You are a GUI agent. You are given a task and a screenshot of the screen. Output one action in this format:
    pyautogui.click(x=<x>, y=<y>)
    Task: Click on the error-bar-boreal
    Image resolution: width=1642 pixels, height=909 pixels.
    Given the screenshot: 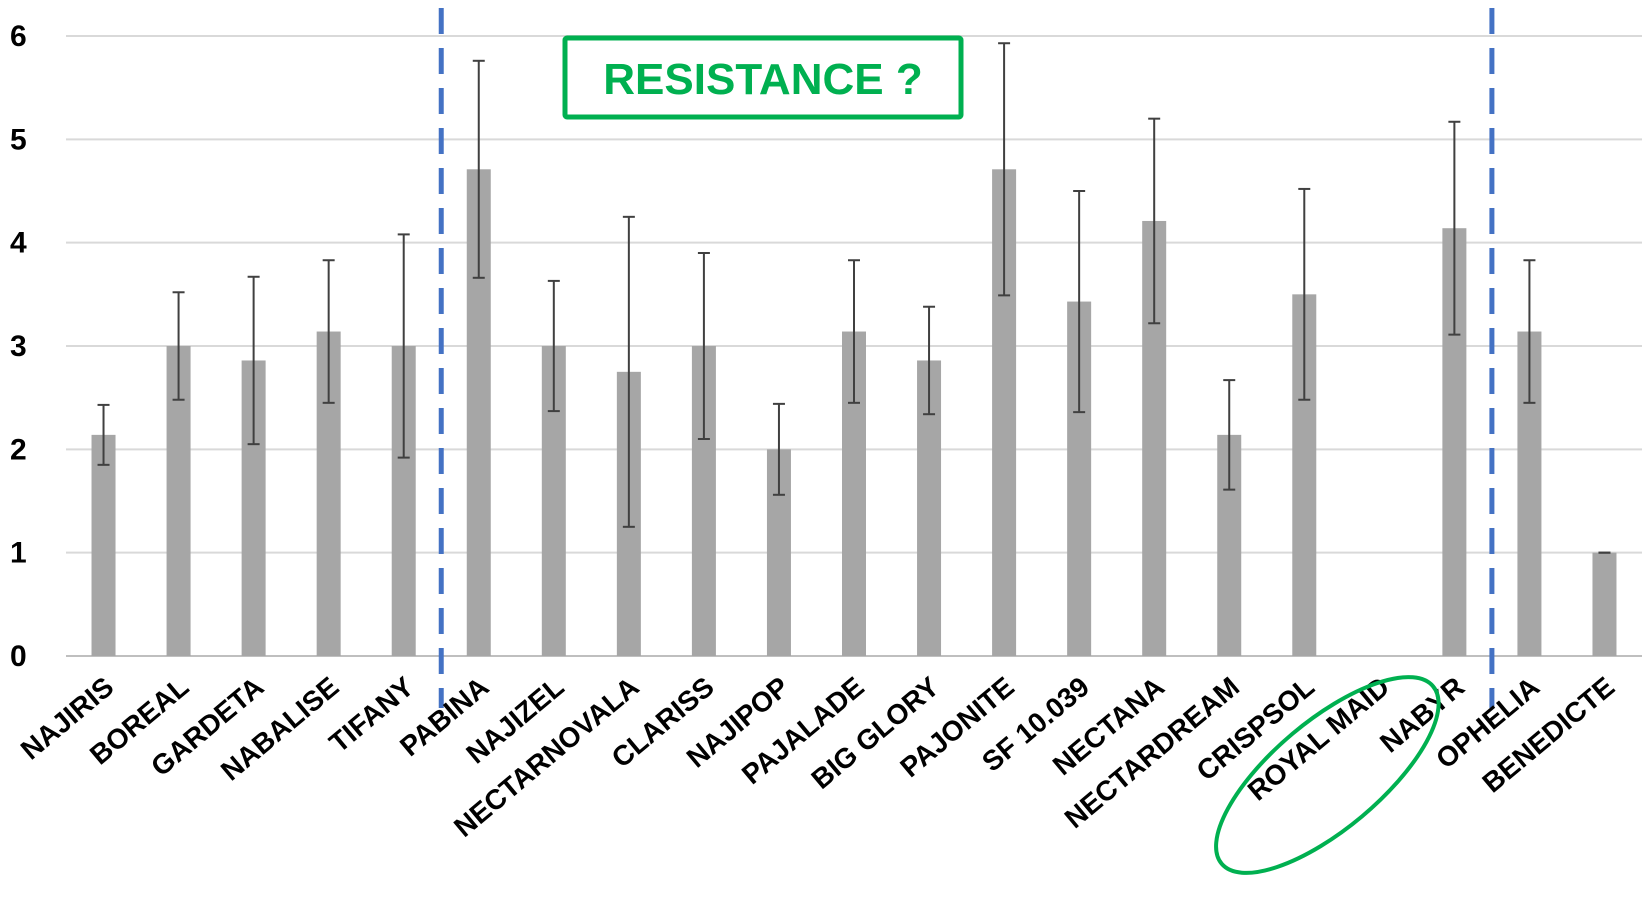 What is the action you would take?
    pyautogui.click(x=178, y=346)
    